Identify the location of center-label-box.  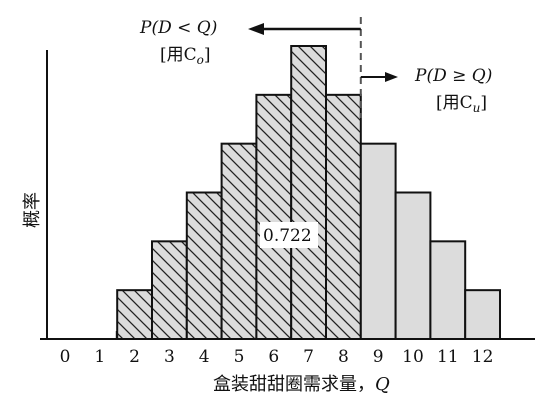
(289, 235).